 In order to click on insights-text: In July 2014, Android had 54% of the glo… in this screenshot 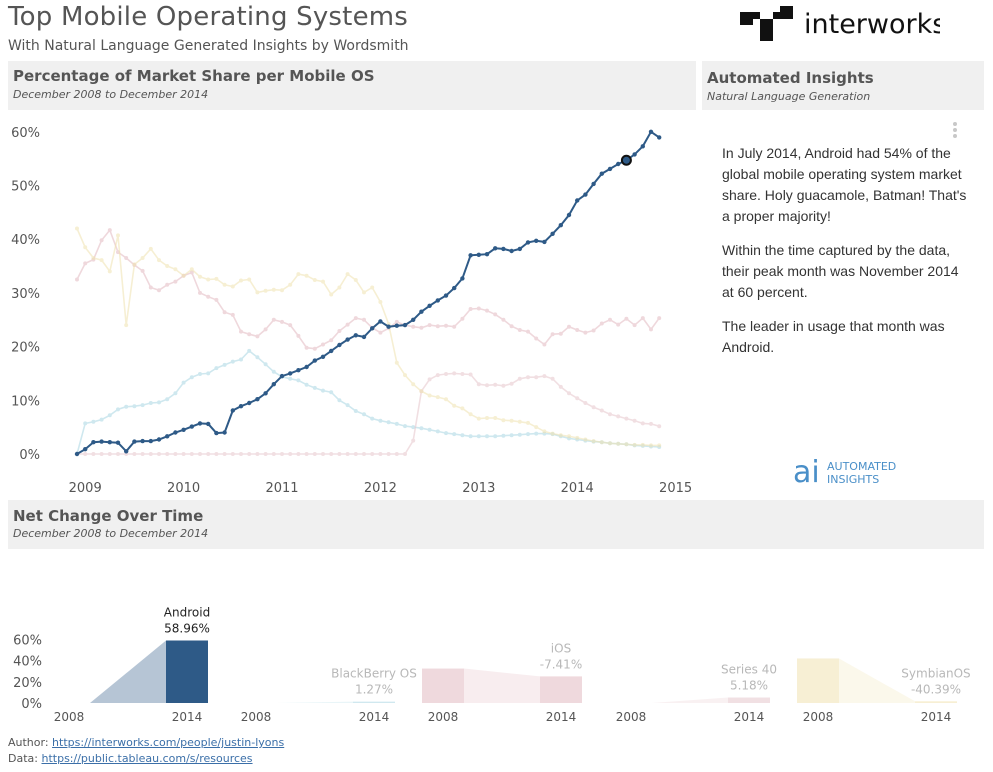, I will do `click(848, 257)`.